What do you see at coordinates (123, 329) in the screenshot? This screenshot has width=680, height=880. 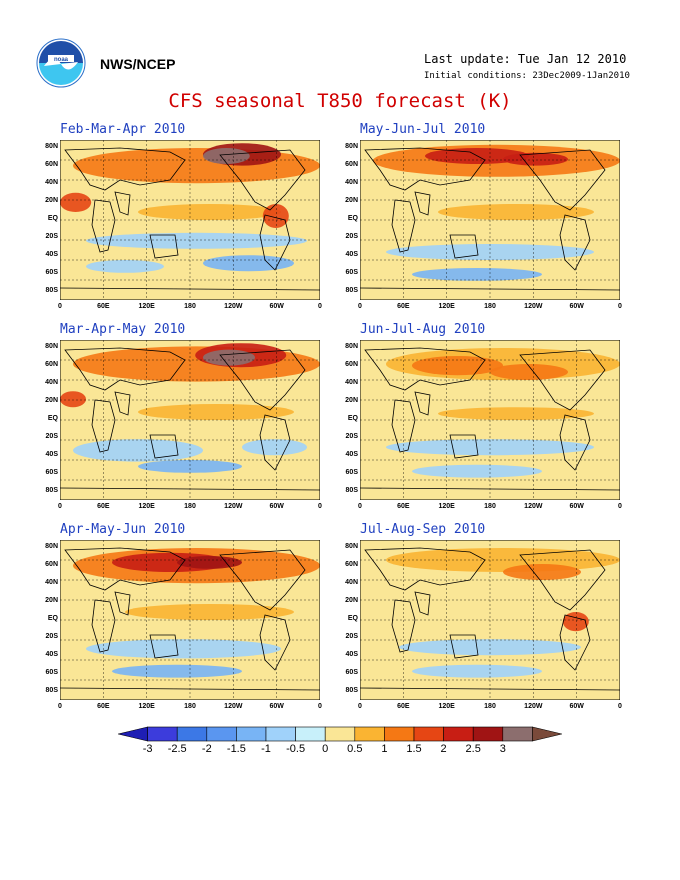 I see `panel-title: Mar-Apr-May 2010` at bounding box center [123, 329].